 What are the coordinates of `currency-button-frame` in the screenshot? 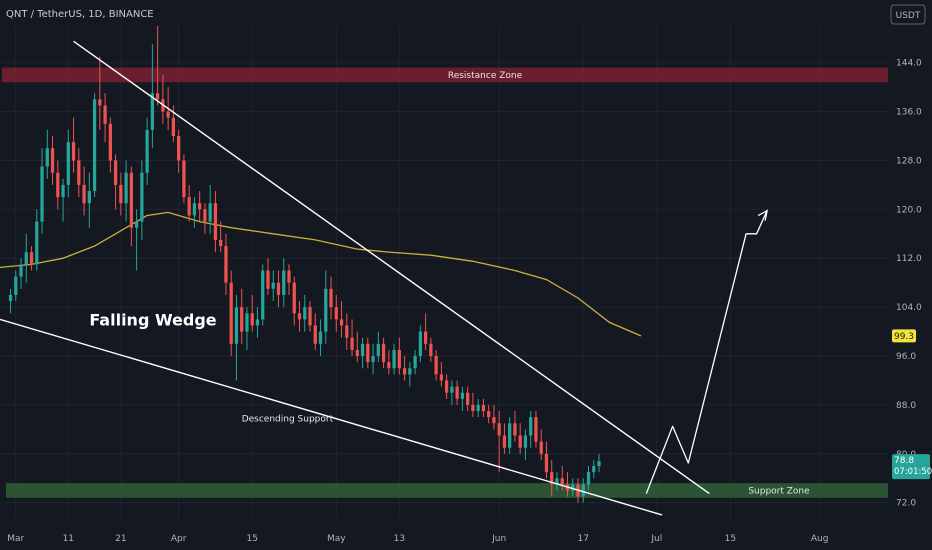 It's located at (908, 14).